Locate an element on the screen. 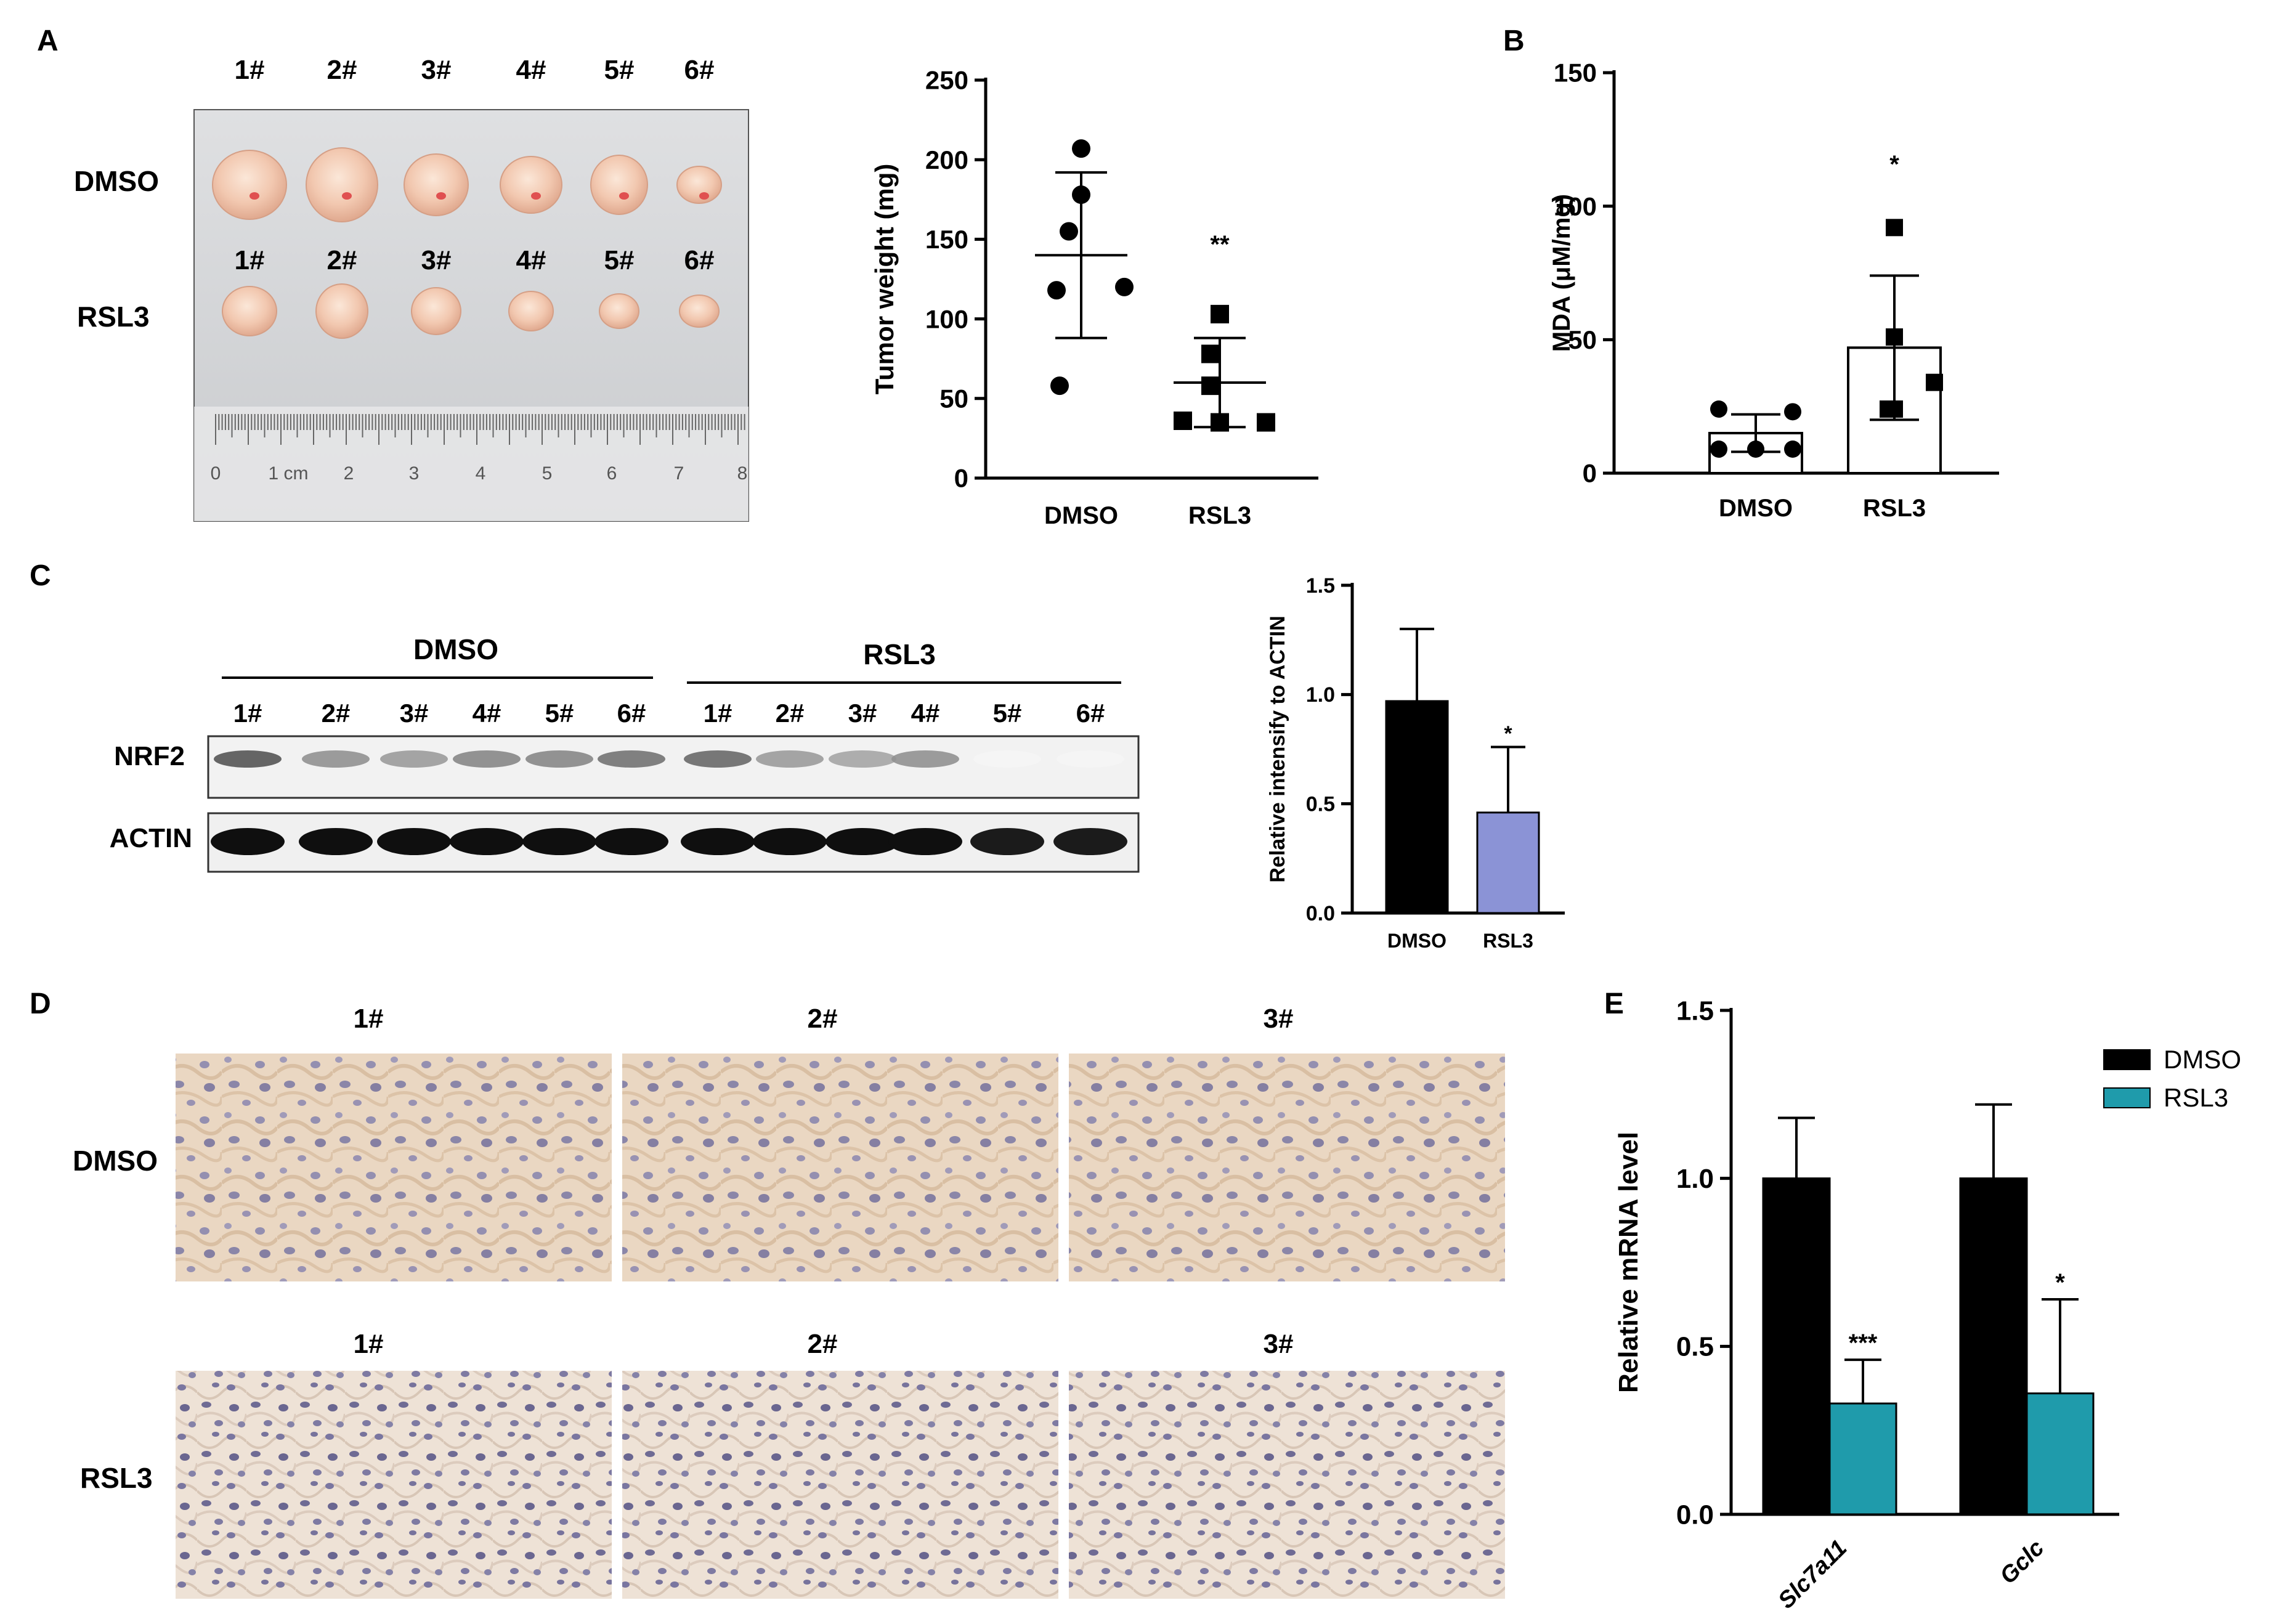  y-tick-label: 100 is located at coordinates (1575, 206).